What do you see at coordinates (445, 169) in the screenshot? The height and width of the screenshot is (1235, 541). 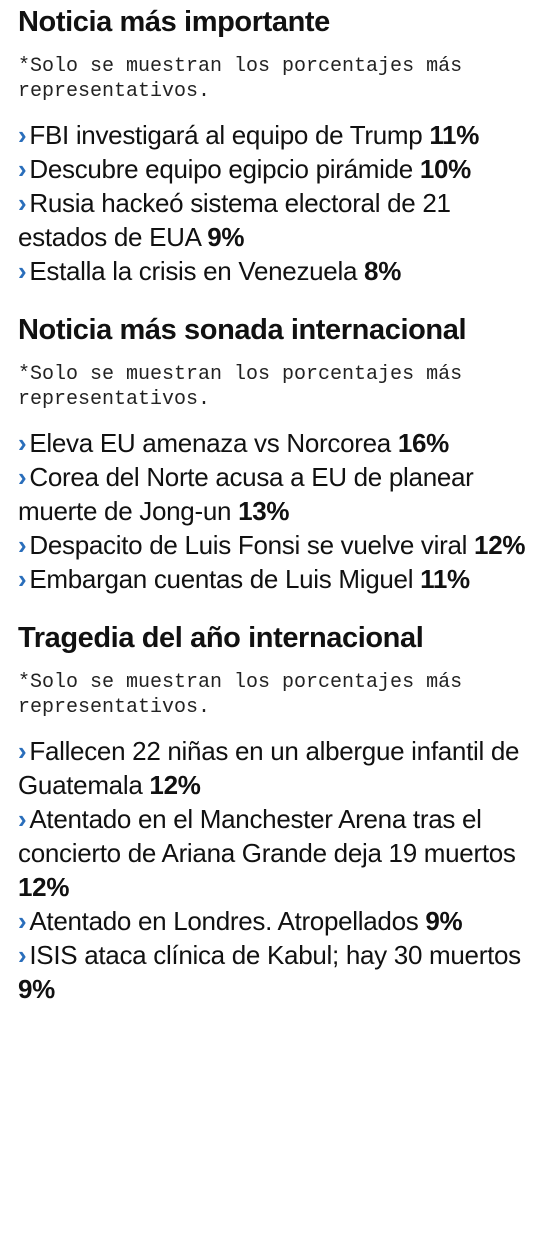 I see `item-percentage: 10%` at bounding box center [445, 169].